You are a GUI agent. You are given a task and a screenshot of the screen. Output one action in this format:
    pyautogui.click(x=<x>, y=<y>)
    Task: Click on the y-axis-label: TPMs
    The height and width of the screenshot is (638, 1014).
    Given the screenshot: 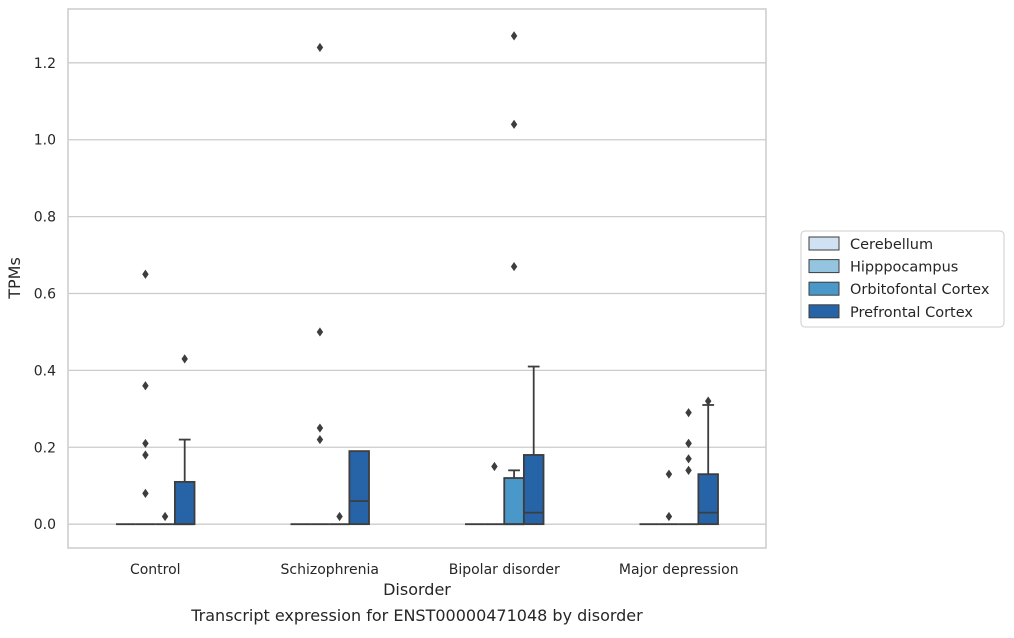 What is the action you would take?
    pyautogui.click(x=14, y=278)
    